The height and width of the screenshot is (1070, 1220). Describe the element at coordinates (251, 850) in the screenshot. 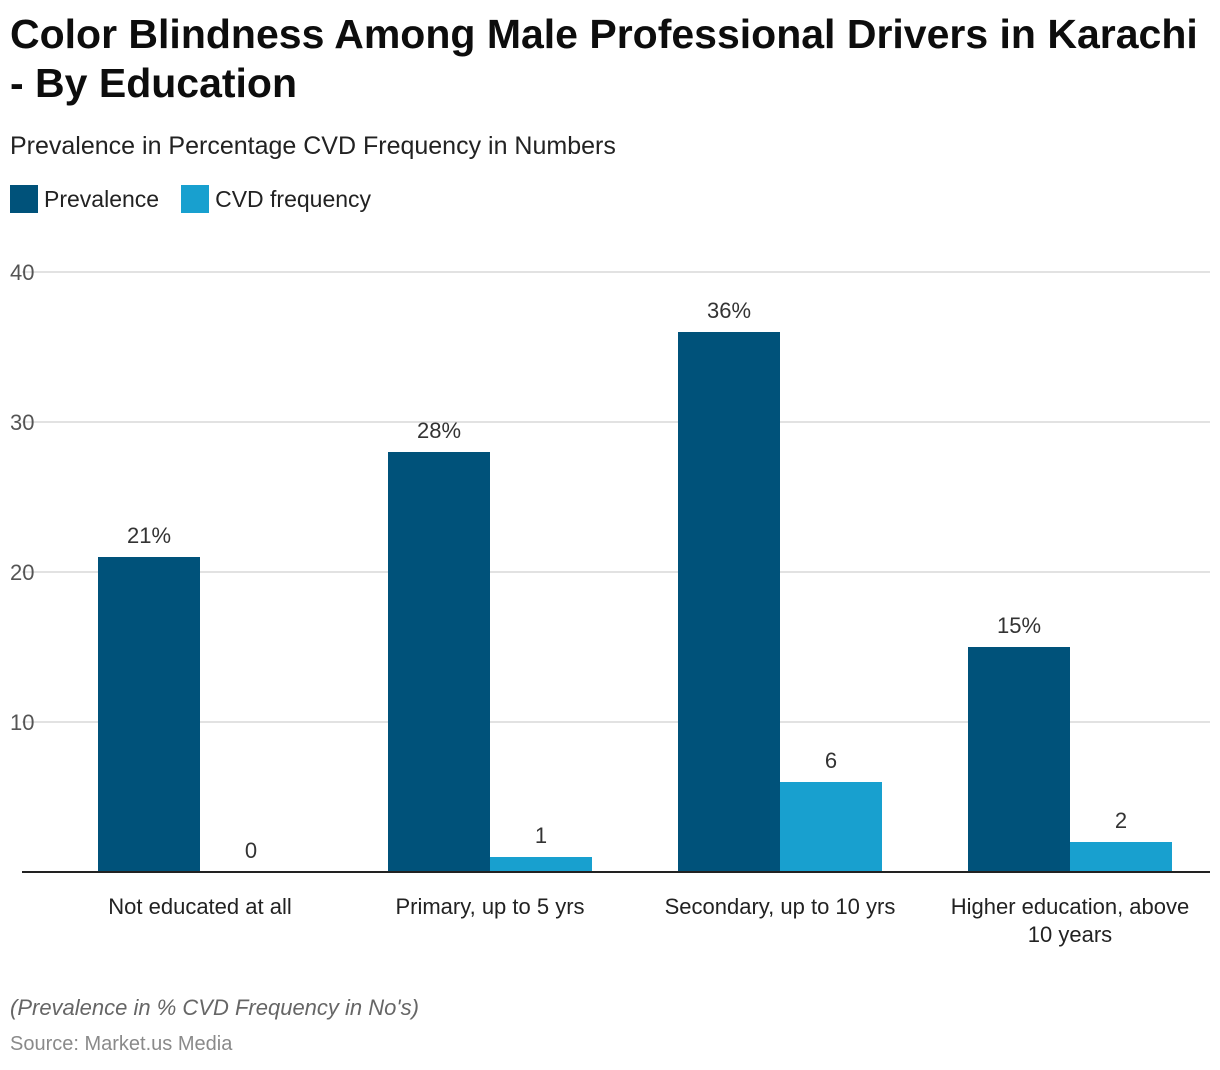

I see `data-label: 0` at that location.